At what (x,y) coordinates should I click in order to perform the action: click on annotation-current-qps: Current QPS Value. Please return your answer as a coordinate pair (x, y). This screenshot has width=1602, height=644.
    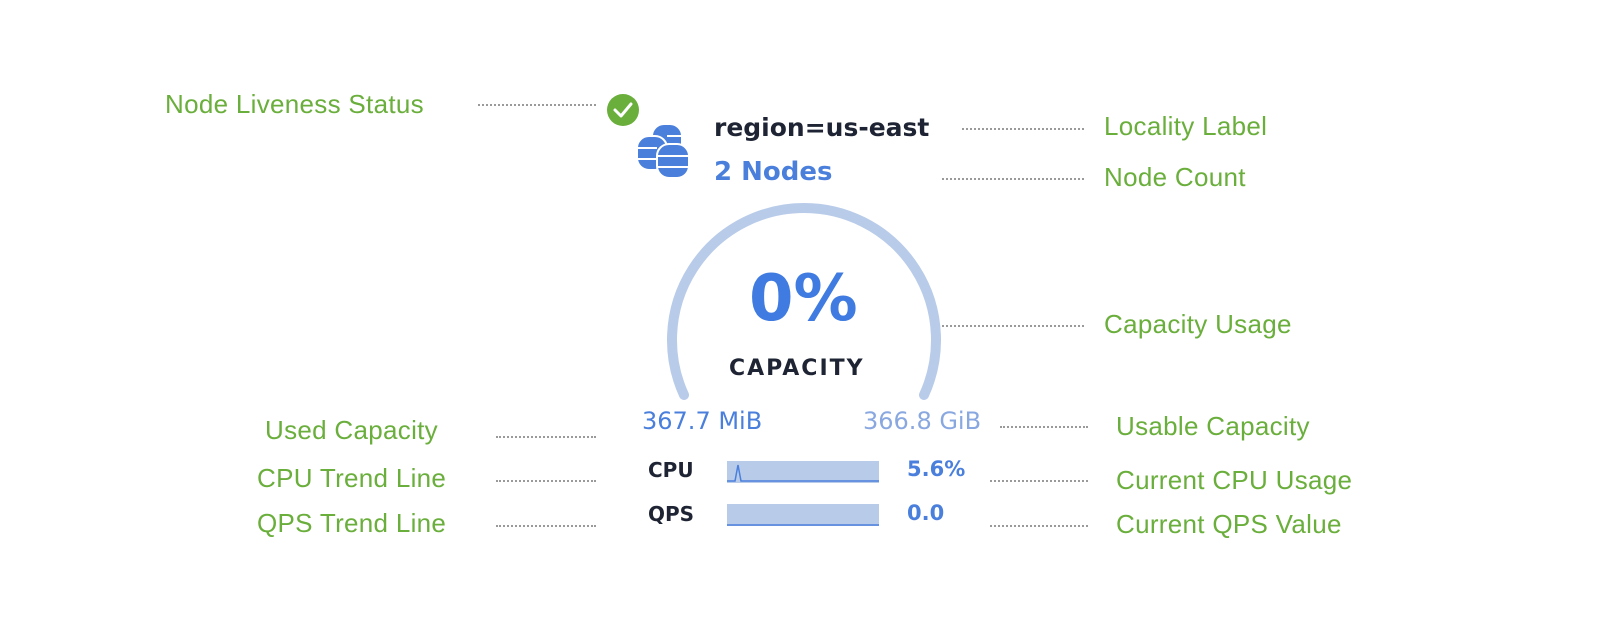
    Looking at the image, I should click on (1229, 524).